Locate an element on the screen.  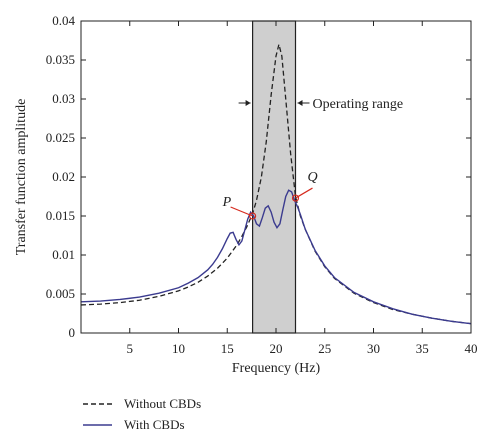
point-marker-q is located at coordinates (295, 198).